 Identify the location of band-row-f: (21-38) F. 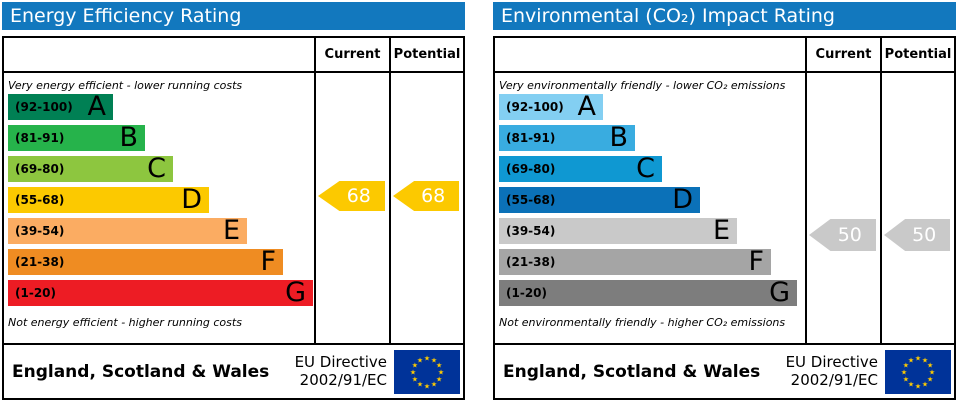
(652, 263).